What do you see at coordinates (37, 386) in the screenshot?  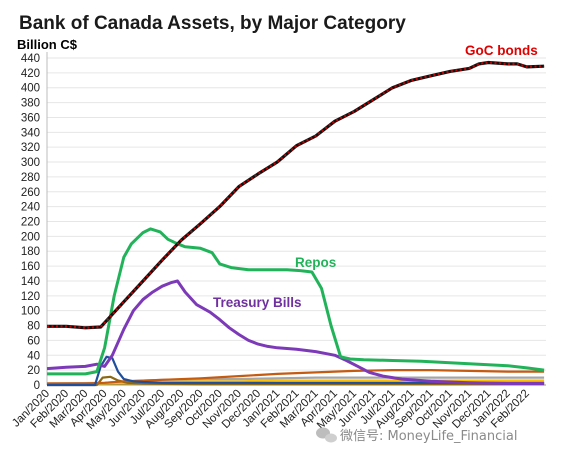 I see `y-tick-label-0: 0` at bounding box center [37, 386].